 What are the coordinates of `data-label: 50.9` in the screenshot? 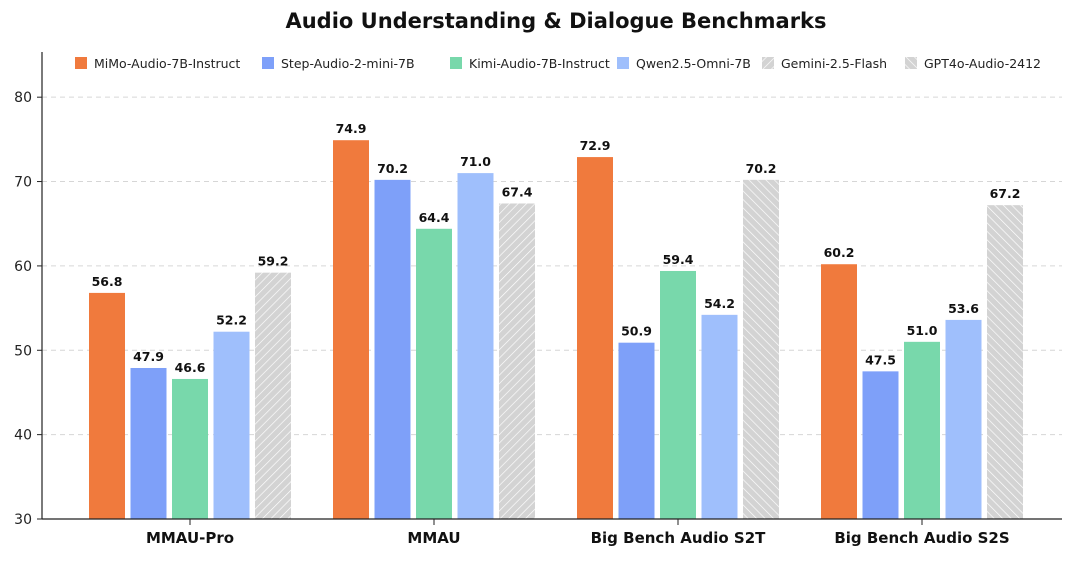 It's located at (636, 331).